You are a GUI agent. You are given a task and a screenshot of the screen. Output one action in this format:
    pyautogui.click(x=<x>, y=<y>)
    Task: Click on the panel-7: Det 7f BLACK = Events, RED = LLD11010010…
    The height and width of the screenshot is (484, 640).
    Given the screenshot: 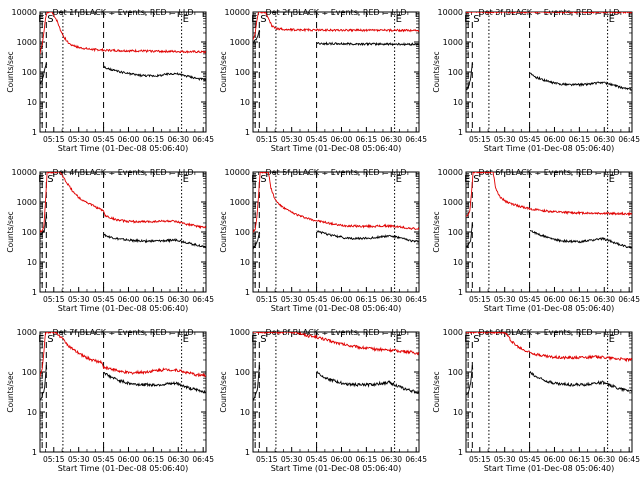 What is the action you would take?
    pyautogui.click(x=110, y=400)
    